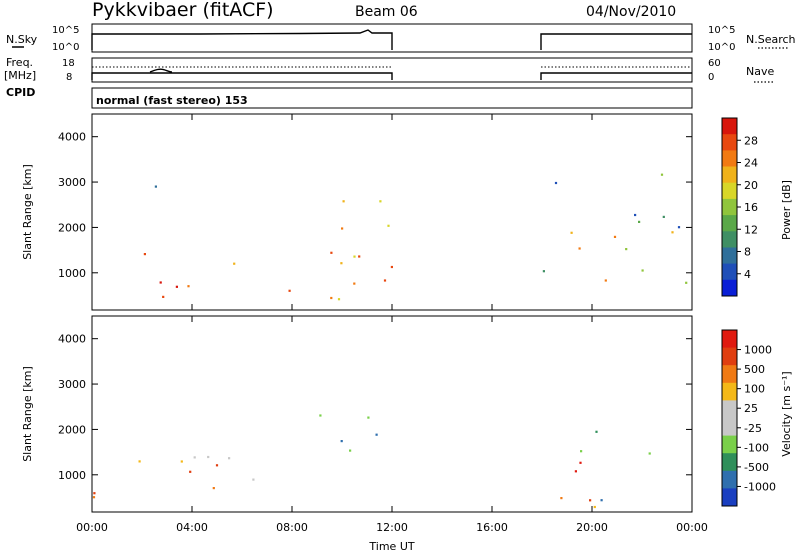  Describe the element at coordinates (386, 12) in the screenshot. I see `beam-label: Beam 06` at that location.